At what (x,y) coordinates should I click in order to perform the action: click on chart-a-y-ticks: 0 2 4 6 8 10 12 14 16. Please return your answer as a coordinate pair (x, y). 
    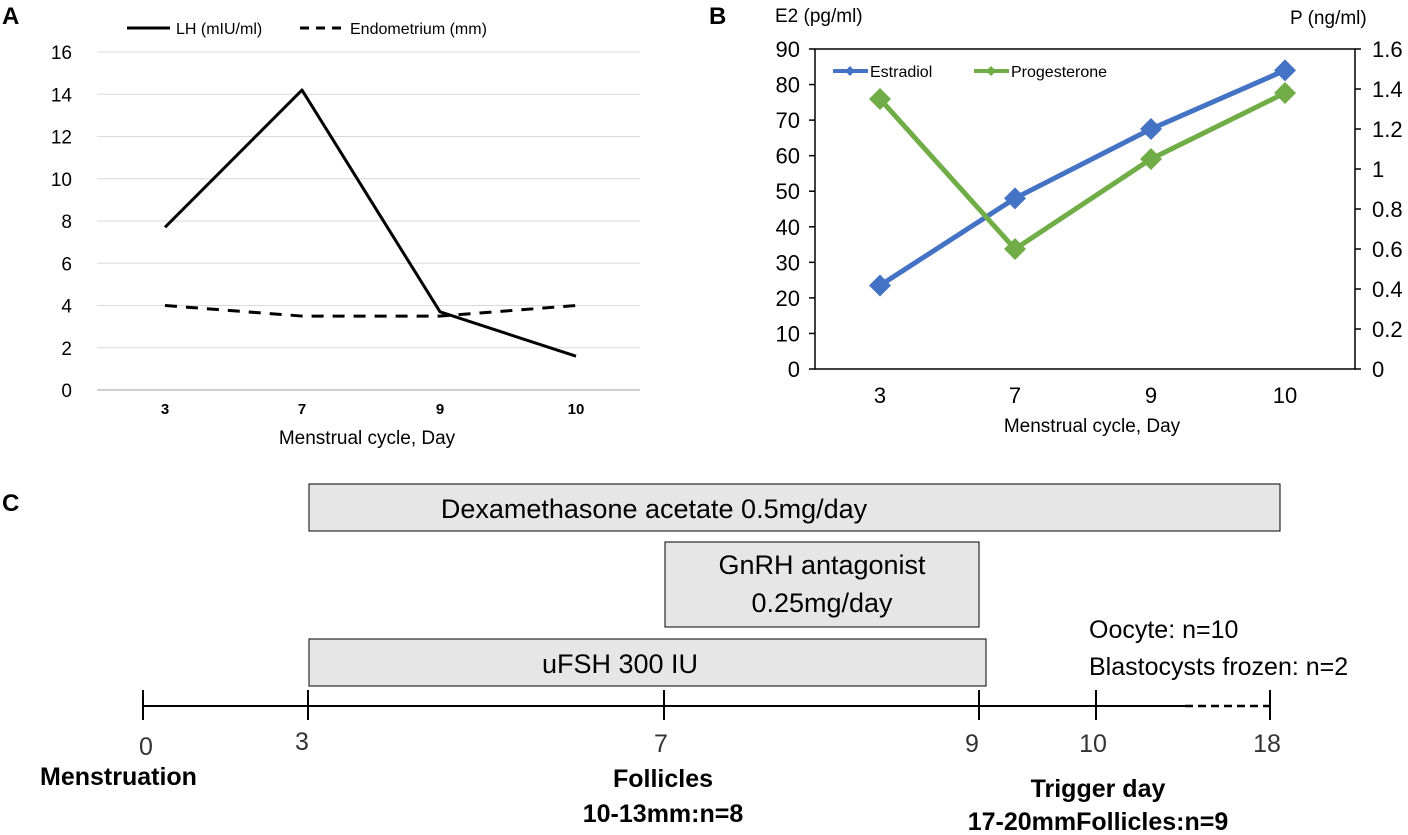
    Looking at the image, I should click on (62, 222).